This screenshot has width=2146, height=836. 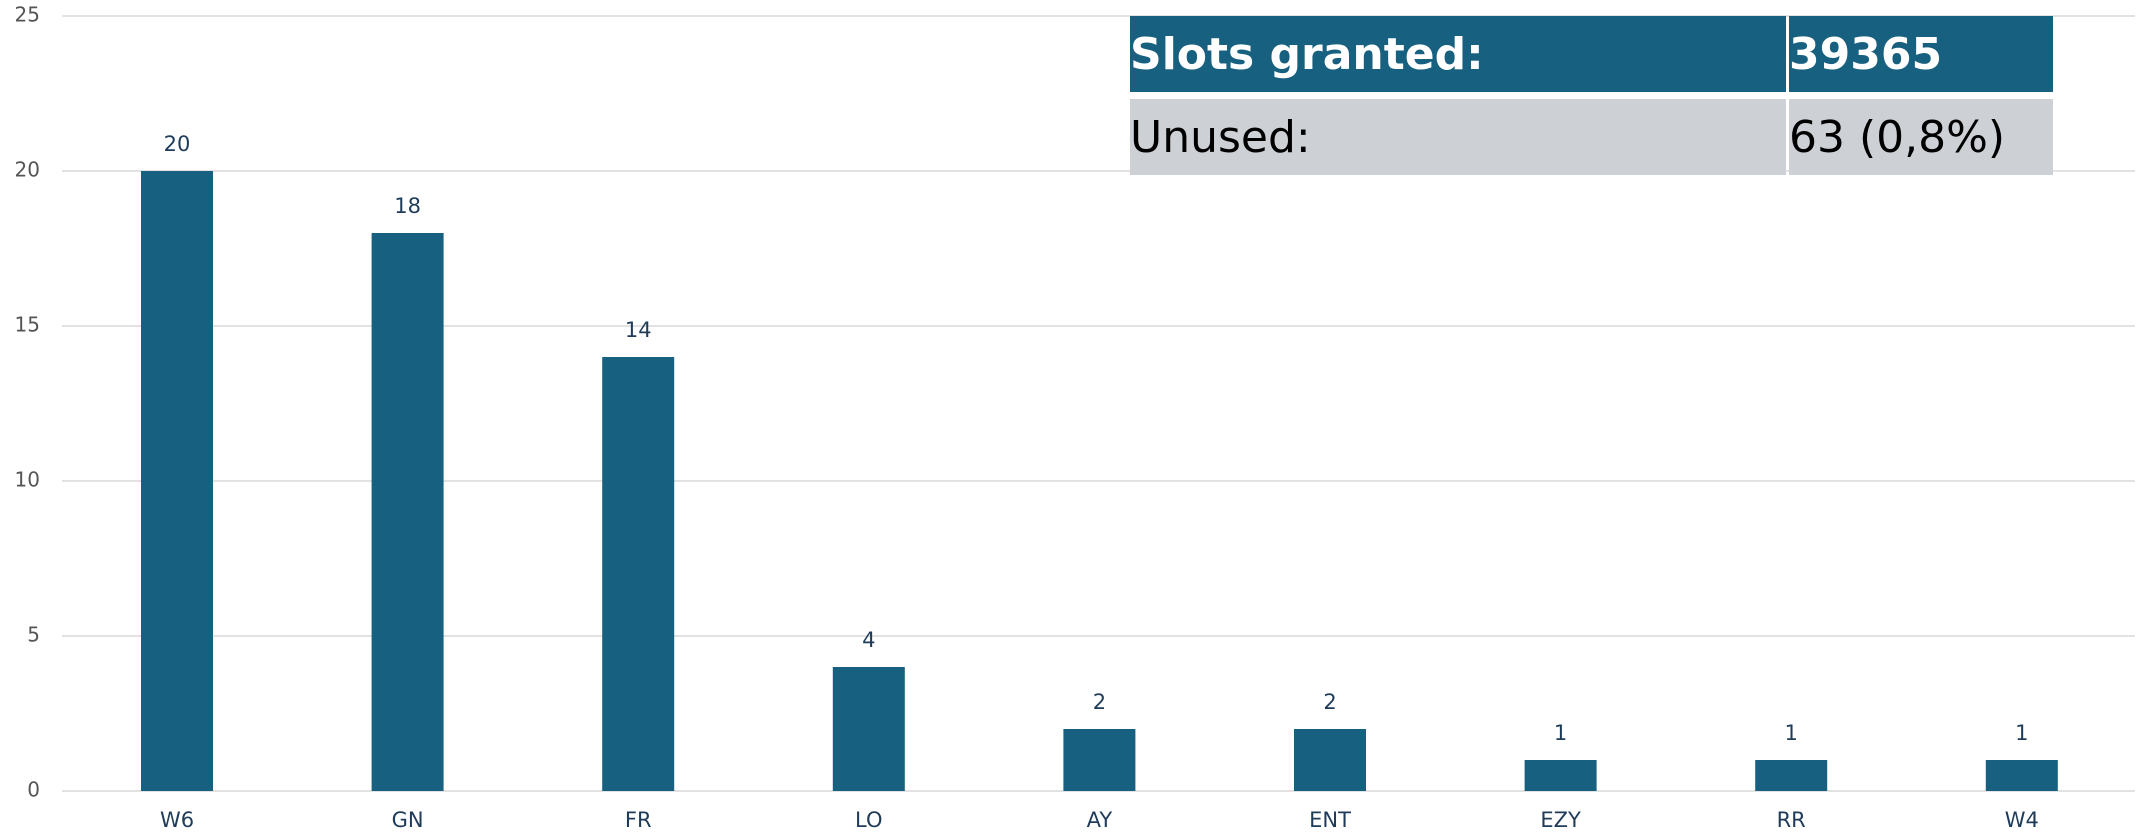 I want to click on table-row: Unused: 63 (0,8%), so click(x=1591, y=137).